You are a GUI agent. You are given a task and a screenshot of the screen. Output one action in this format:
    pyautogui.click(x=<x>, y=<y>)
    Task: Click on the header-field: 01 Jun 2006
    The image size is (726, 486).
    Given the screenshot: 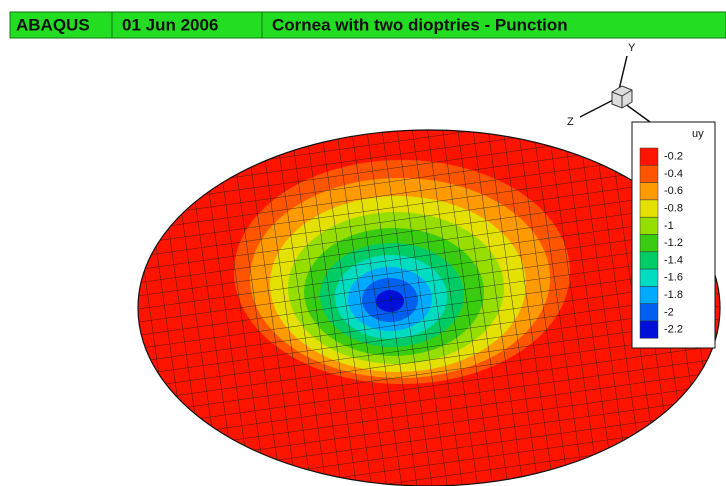 What is the action you would take?
    pyautogui.click(x=170, y=24)
    